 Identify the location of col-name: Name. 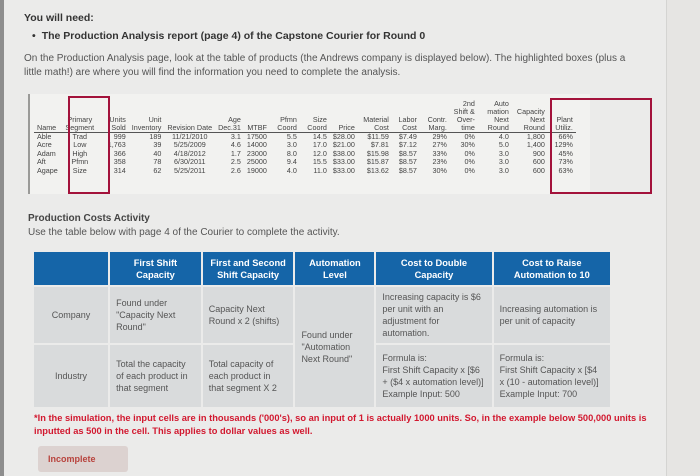
(47, 116).